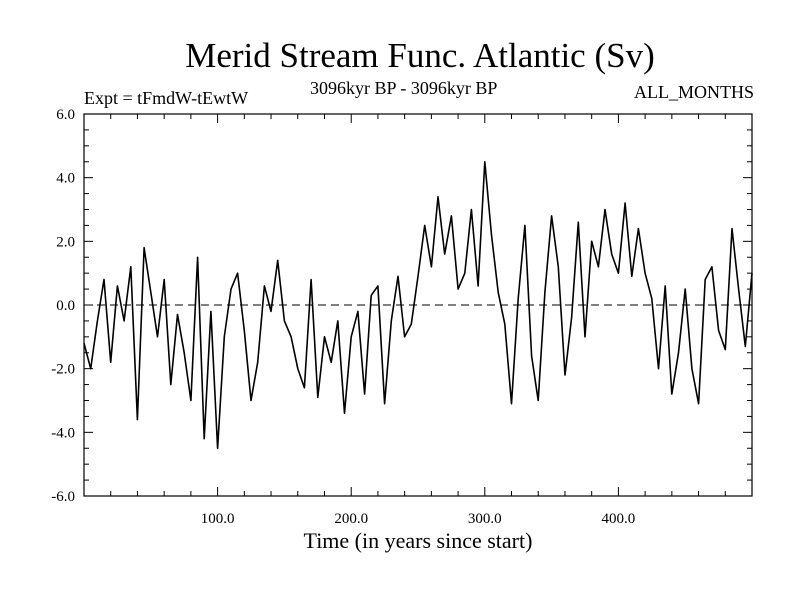  Describe the element at coordinates (65, 179) in the screenshot. I see `y-tick-label: 4.0` at that location.